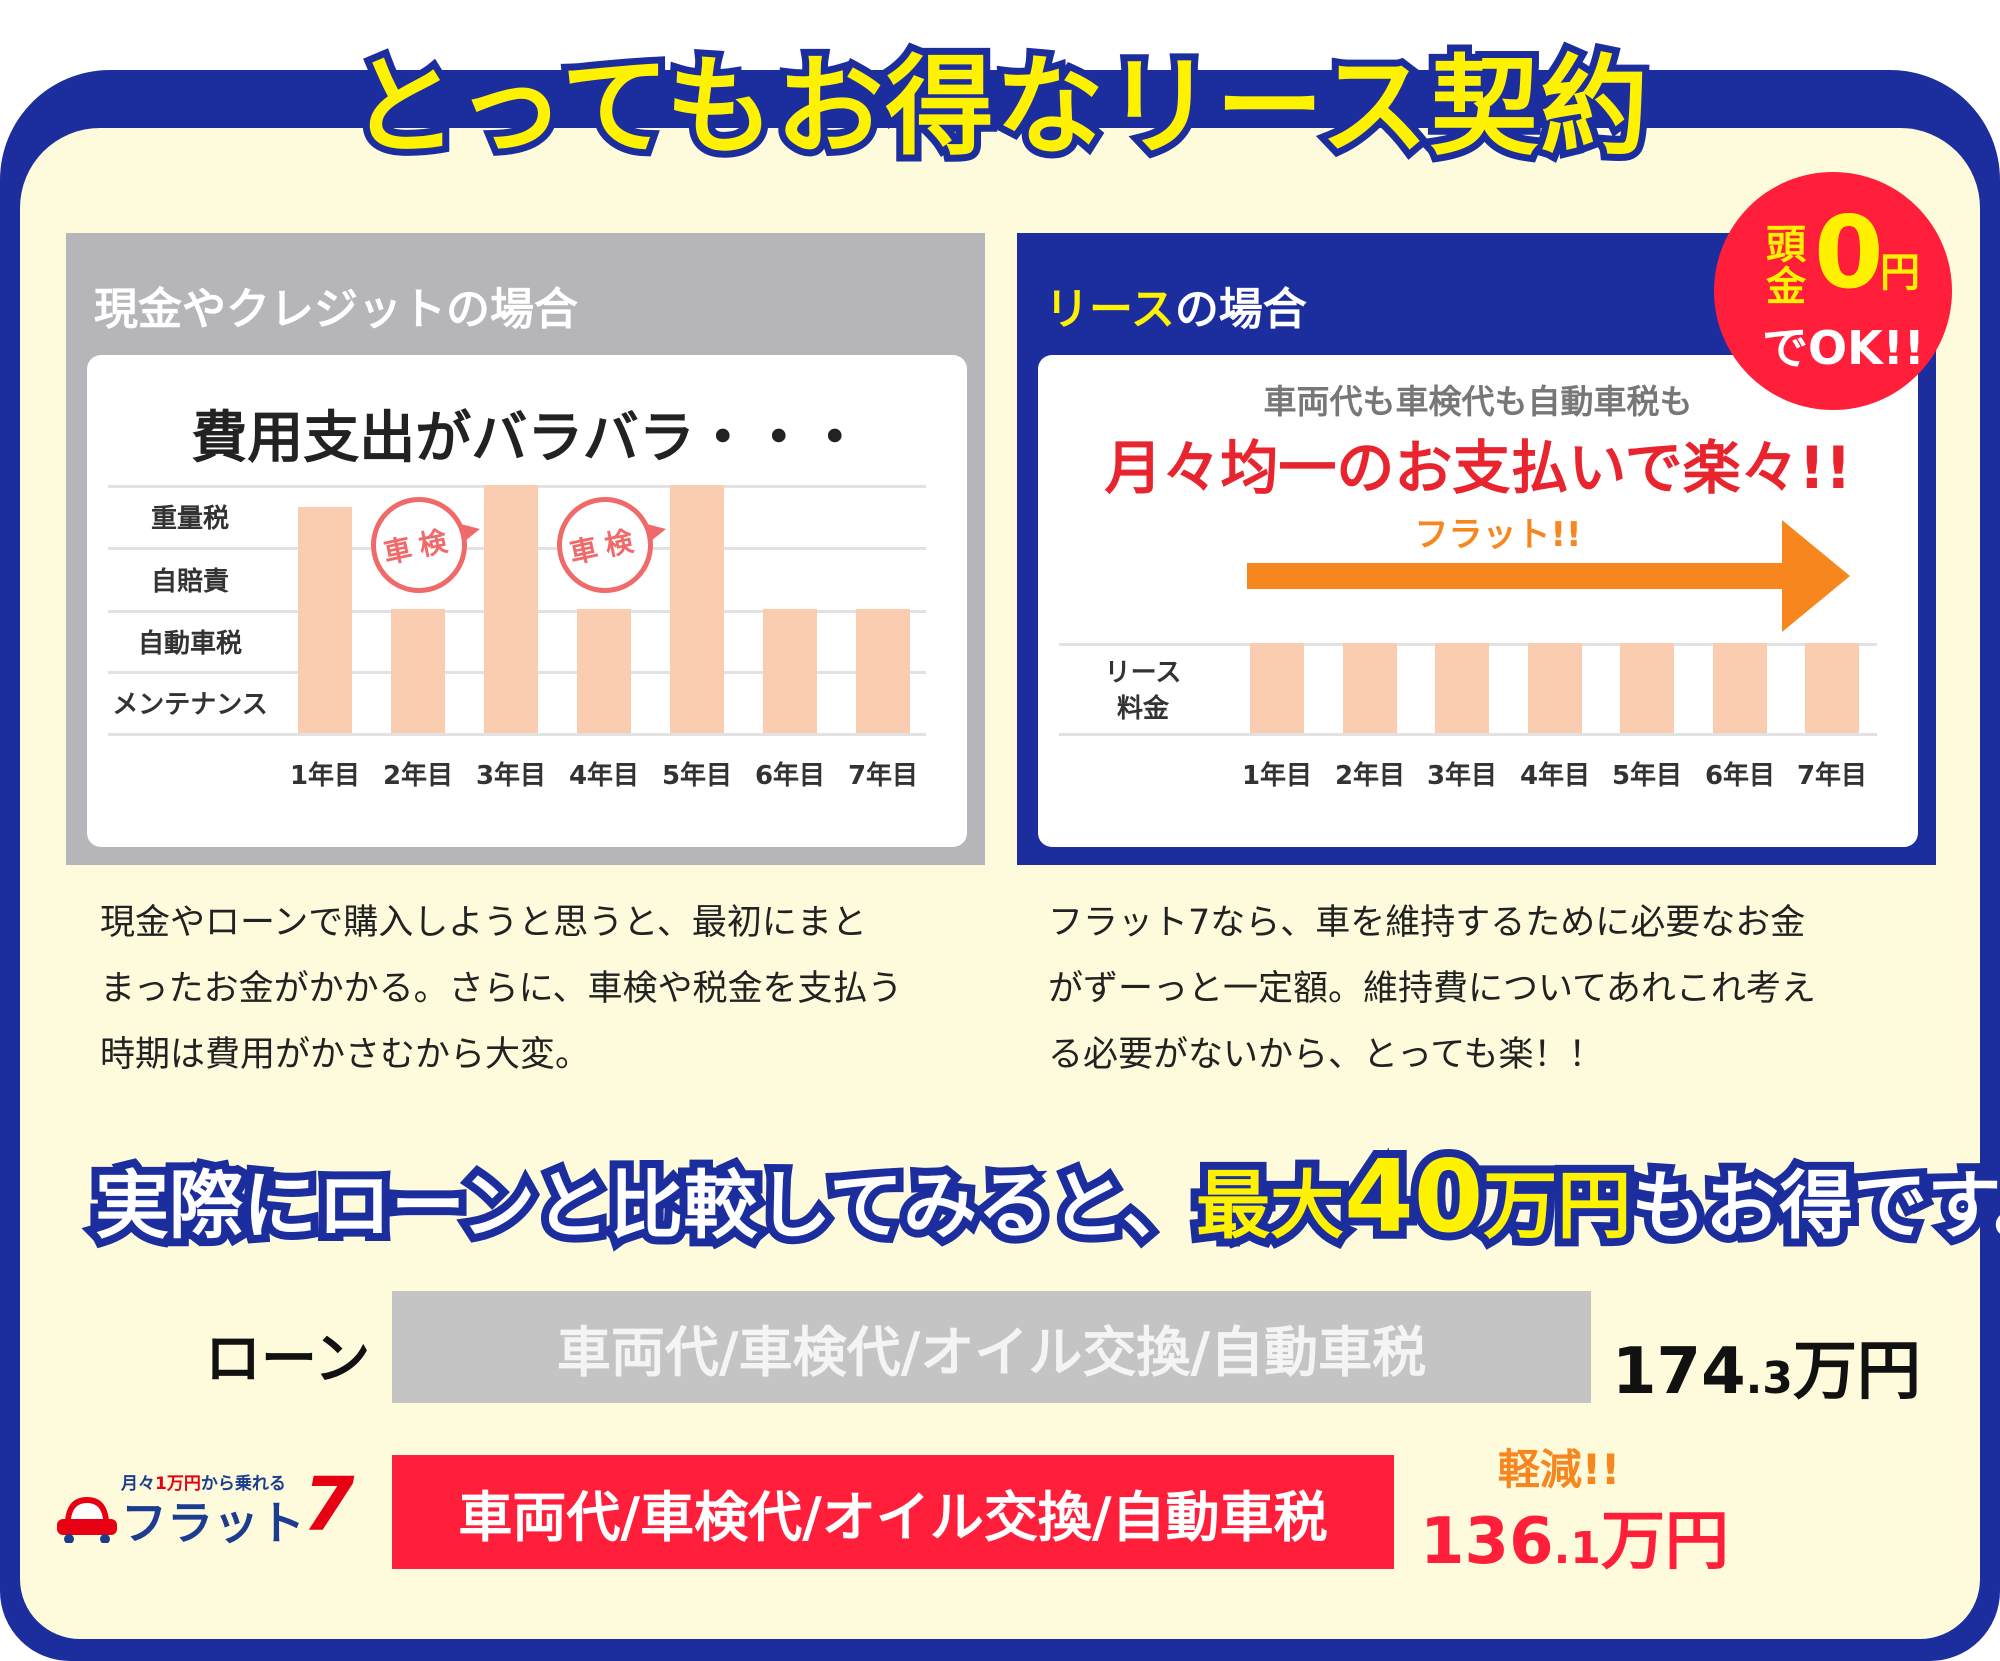  What do you see at coordinates (87, 1520) in the screenshot?
I see `car-icon` at bounding box center [87, 1520].